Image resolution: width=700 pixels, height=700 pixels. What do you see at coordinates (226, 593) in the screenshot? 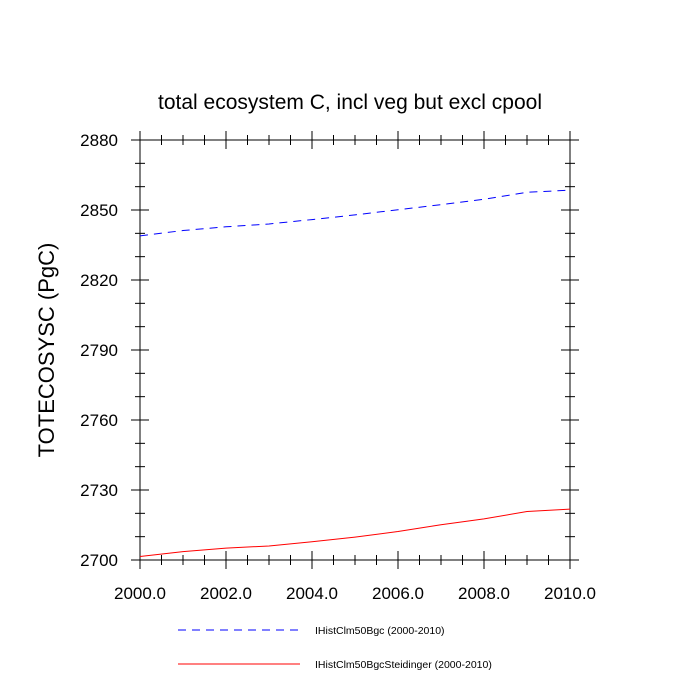
I see `x-tick-label: 2002.0` at bounding box center [226, 593].